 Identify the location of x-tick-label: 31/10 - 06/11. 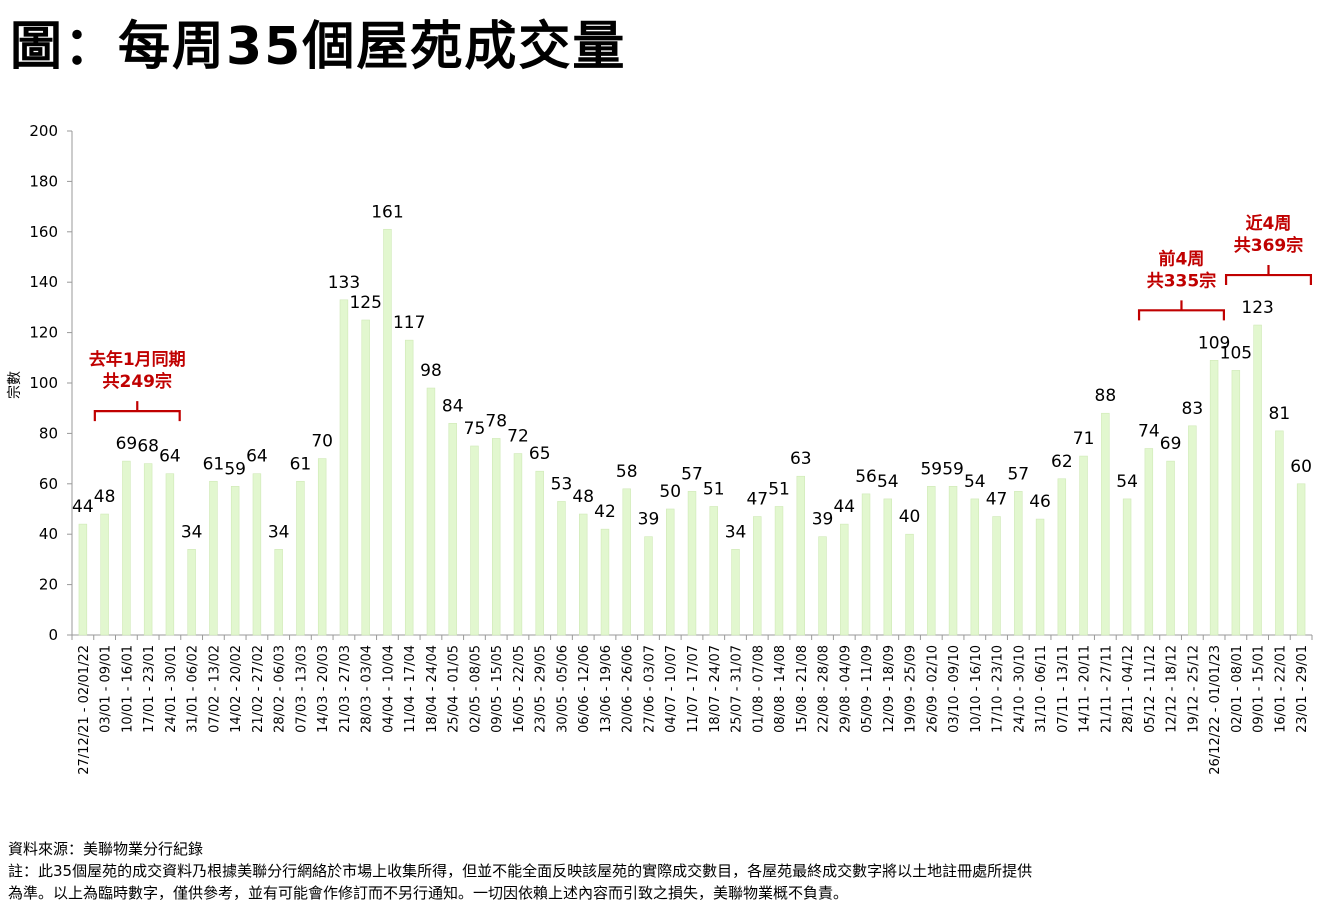
(1041, 689).